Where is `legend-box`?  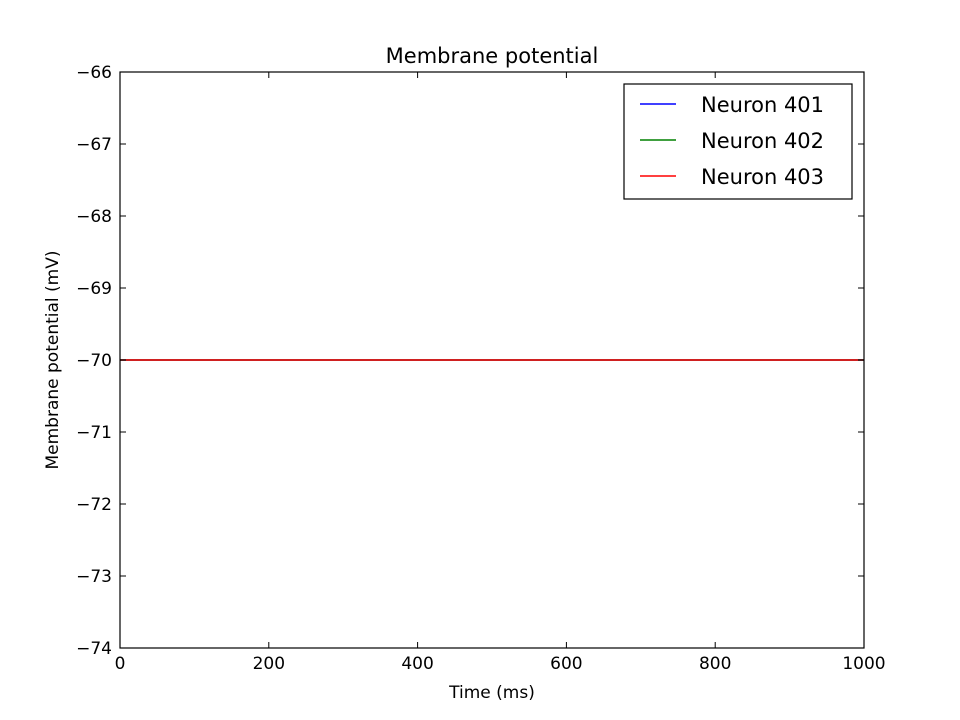
legend-box is located at coordinates (738, 141).